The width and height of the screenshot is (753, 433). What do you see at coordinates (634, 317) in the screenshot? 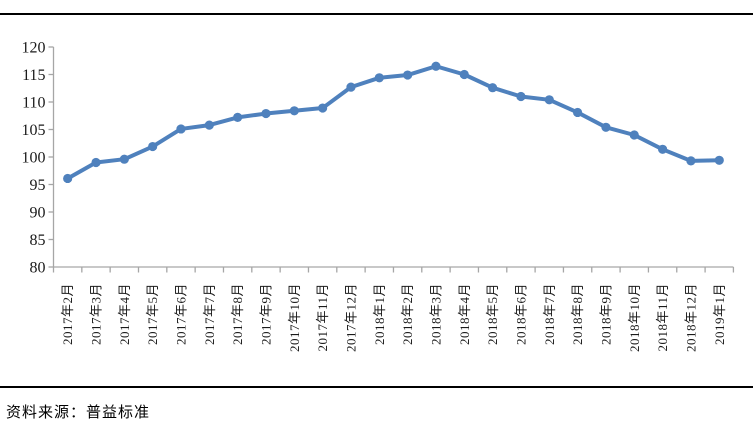
I see `x-category-label: 2018年10月` at bounding box center [634, 317].